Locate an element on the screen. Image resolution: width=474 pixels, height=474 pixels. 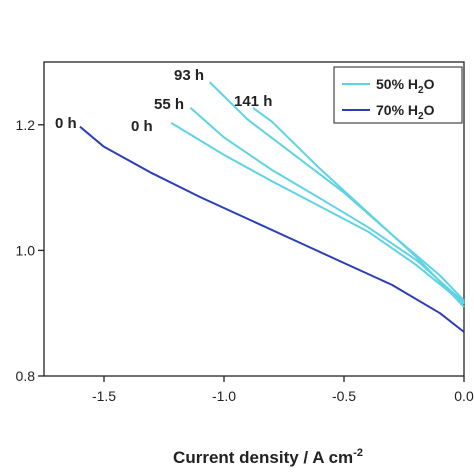
x-tick-label-0: -1.5 is located at coordinates (104, 396).